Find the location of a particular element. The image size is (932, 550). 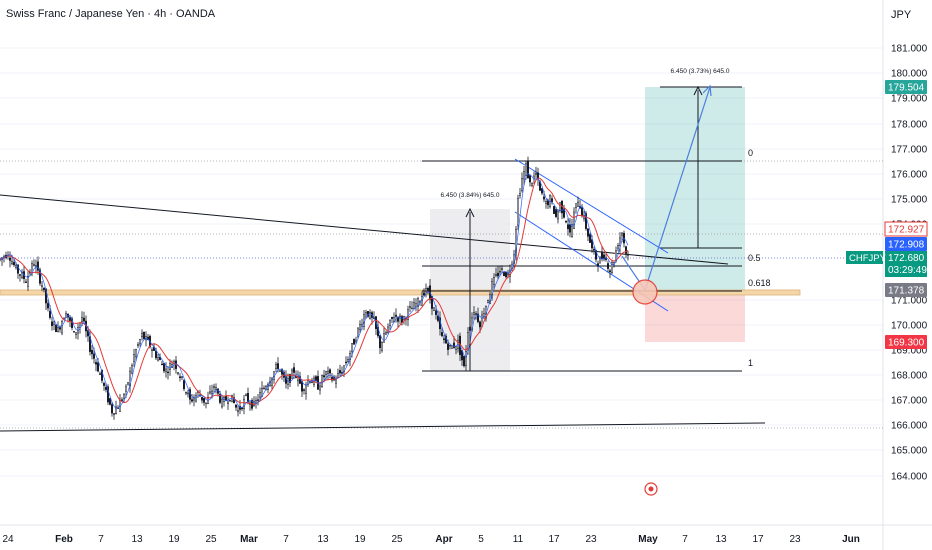

fib-value-label-bg is located at coordinates (906, 290).